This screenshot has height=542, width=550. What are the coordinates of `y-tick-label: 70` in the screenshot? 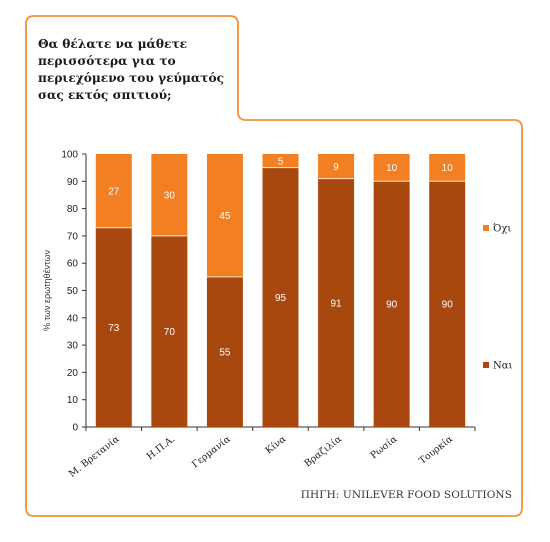 It's located at (73, 236).